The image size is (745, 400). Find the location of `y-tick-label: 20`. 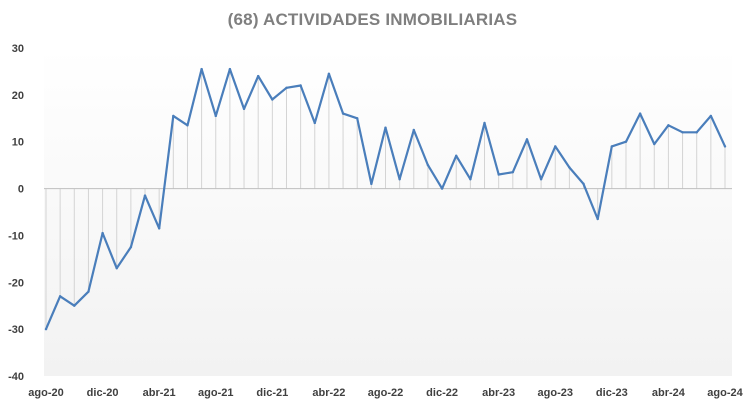

y-tick-label: 20 is located at coordinates (18, 96).